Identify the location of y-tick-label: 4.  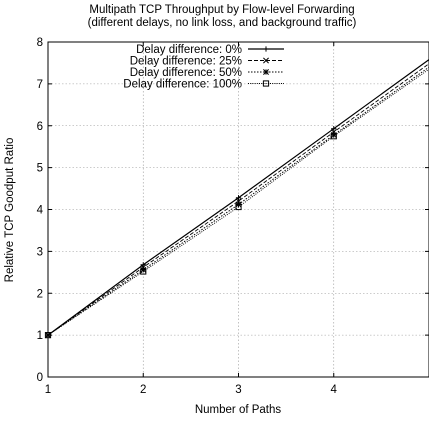
(40, 211).